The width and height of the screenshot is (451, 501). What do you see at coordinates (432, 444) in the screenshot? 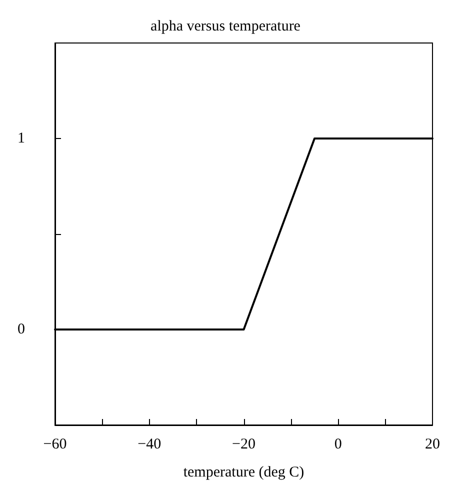
I see `x-tick-label: 20` at bounding box center [432, 444].